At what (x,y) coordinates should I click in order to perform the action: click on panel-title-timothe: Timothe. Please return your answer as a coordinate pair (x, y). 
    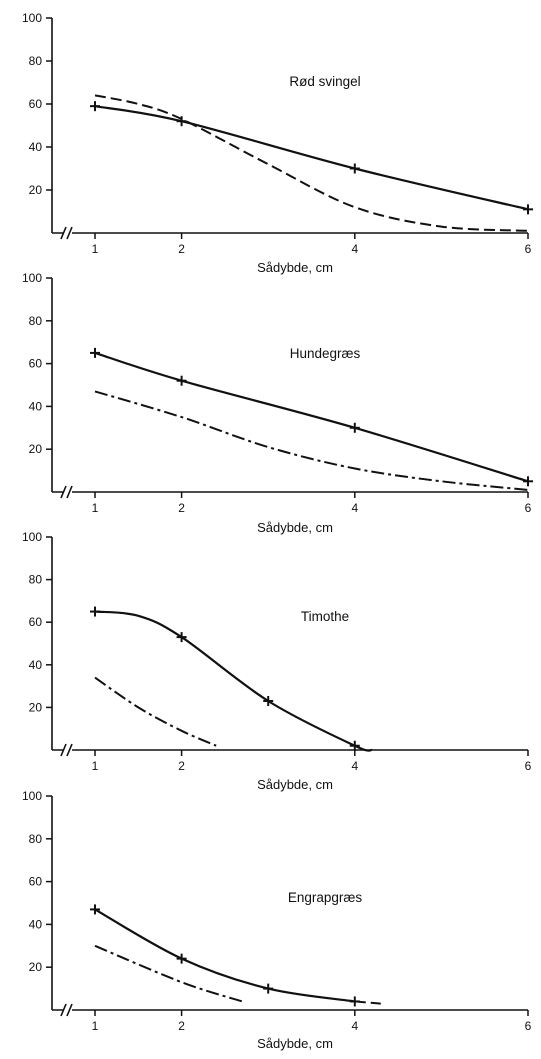
    Looking at the image, I should click on (325, 616).